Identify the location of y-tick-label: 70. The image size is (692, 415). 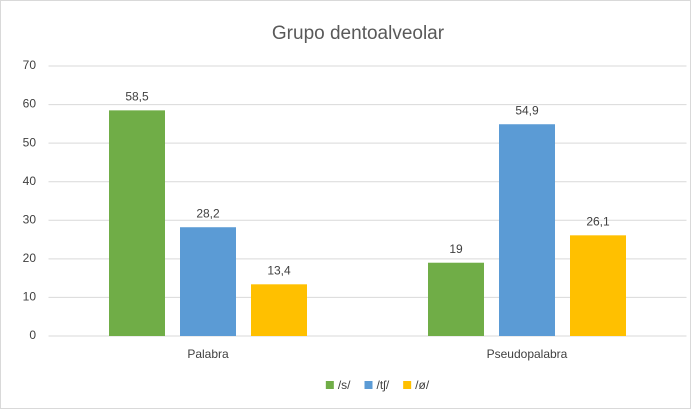
(30, 65).